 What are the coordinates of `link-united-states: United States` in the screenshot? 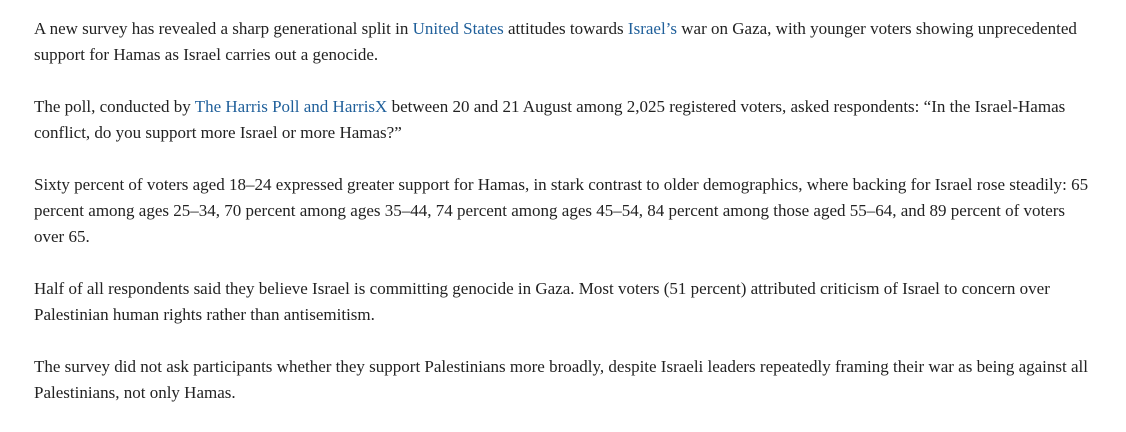 It's located at (458, 28).